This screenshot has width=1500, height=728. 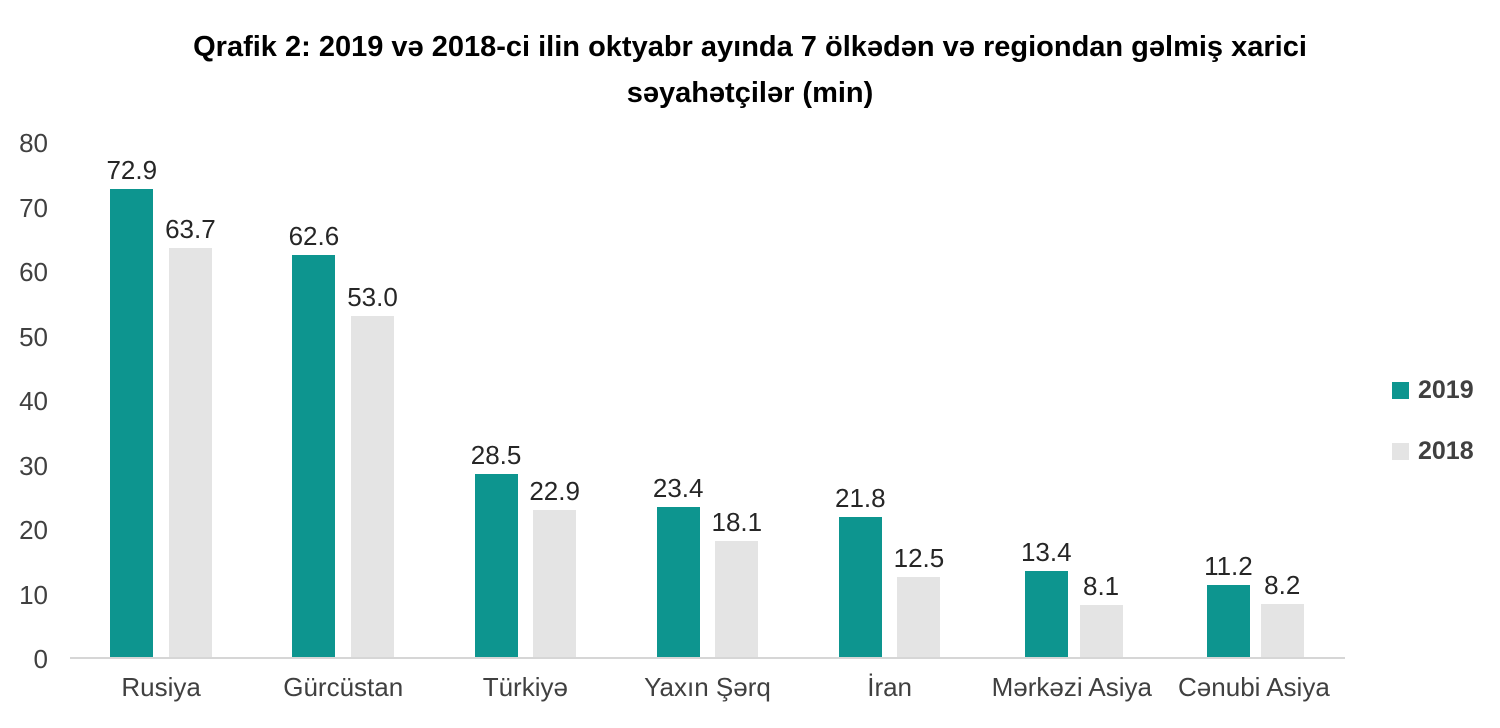 What do you see at coordinates (860, 497) in the screenshot?
I see `value-label-2019: 21.8` at bounding box center [860, 497].